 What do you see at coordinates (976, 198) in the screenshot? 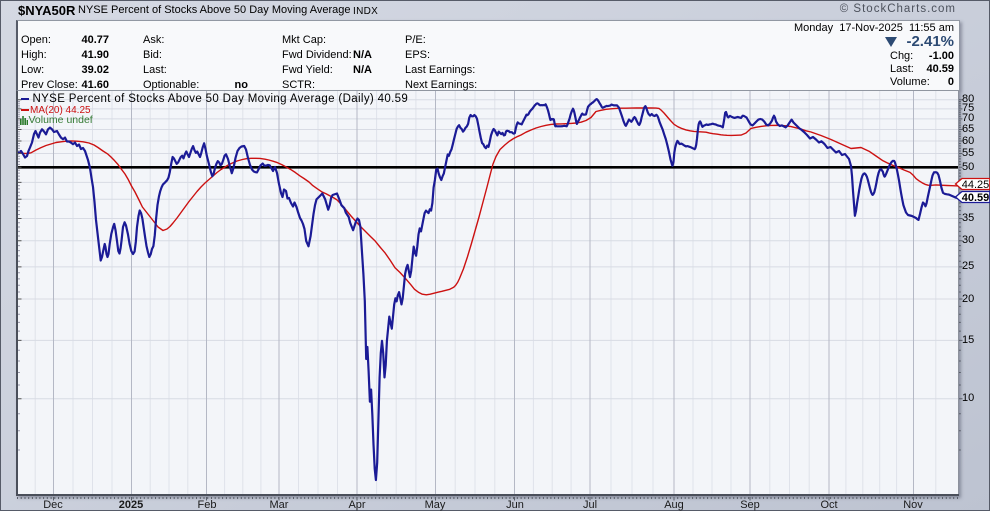
I see `svg-text: 40.59` at bounding box center [976, 198].